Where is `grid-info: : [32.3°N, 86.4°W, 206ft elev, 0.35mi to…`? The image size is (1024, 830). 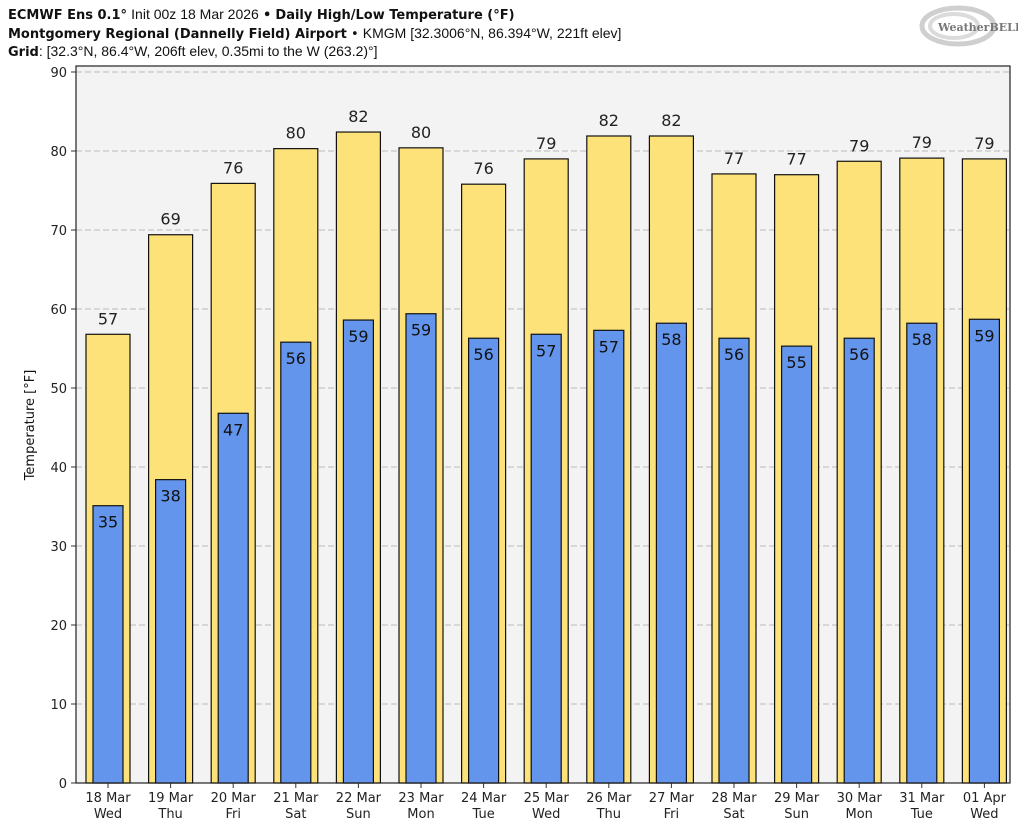
grid-info: : [32.3°N, 86.4°W, 206ft elev, 0.35mi to… is located at coordinates (208, 51).